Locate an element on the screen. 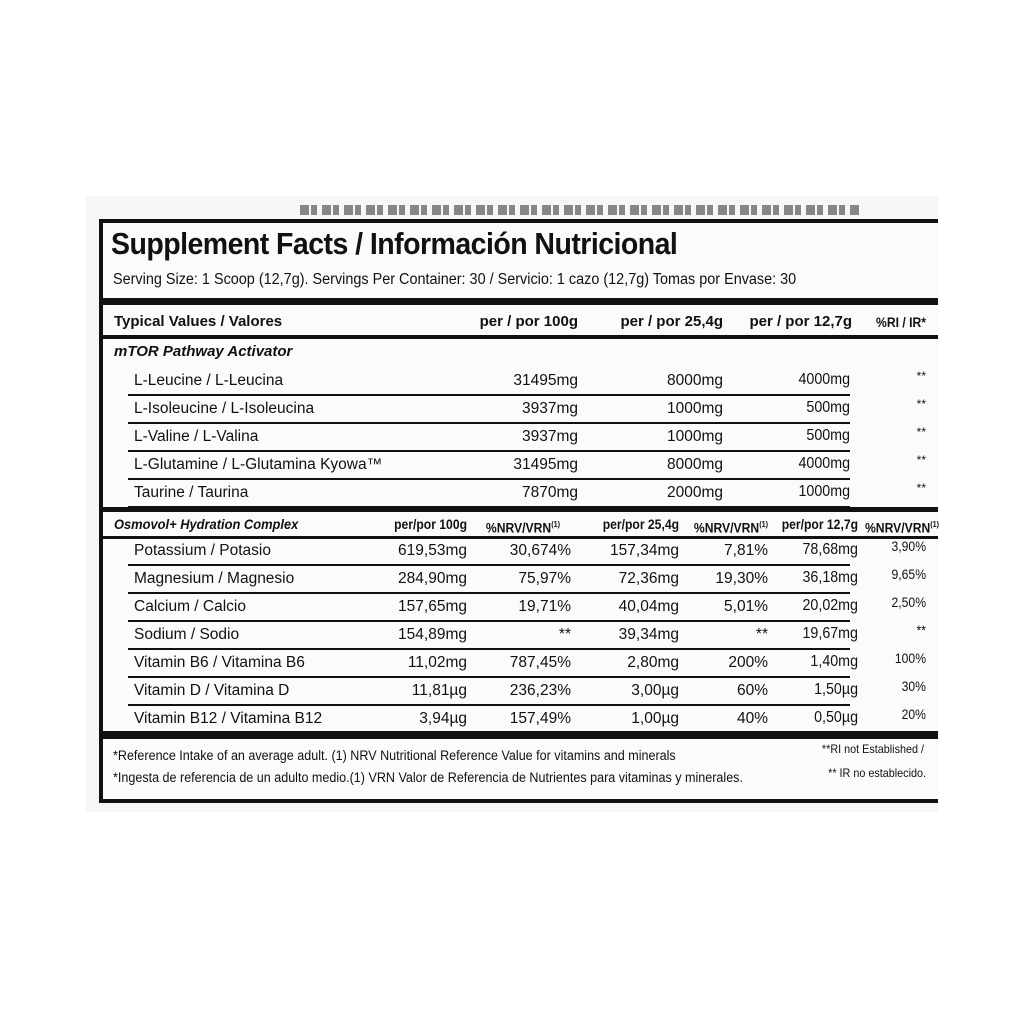 The width and height of the screenshot is (1024, 1024). divider-thick-bottom is located at coordinates (520, 735).